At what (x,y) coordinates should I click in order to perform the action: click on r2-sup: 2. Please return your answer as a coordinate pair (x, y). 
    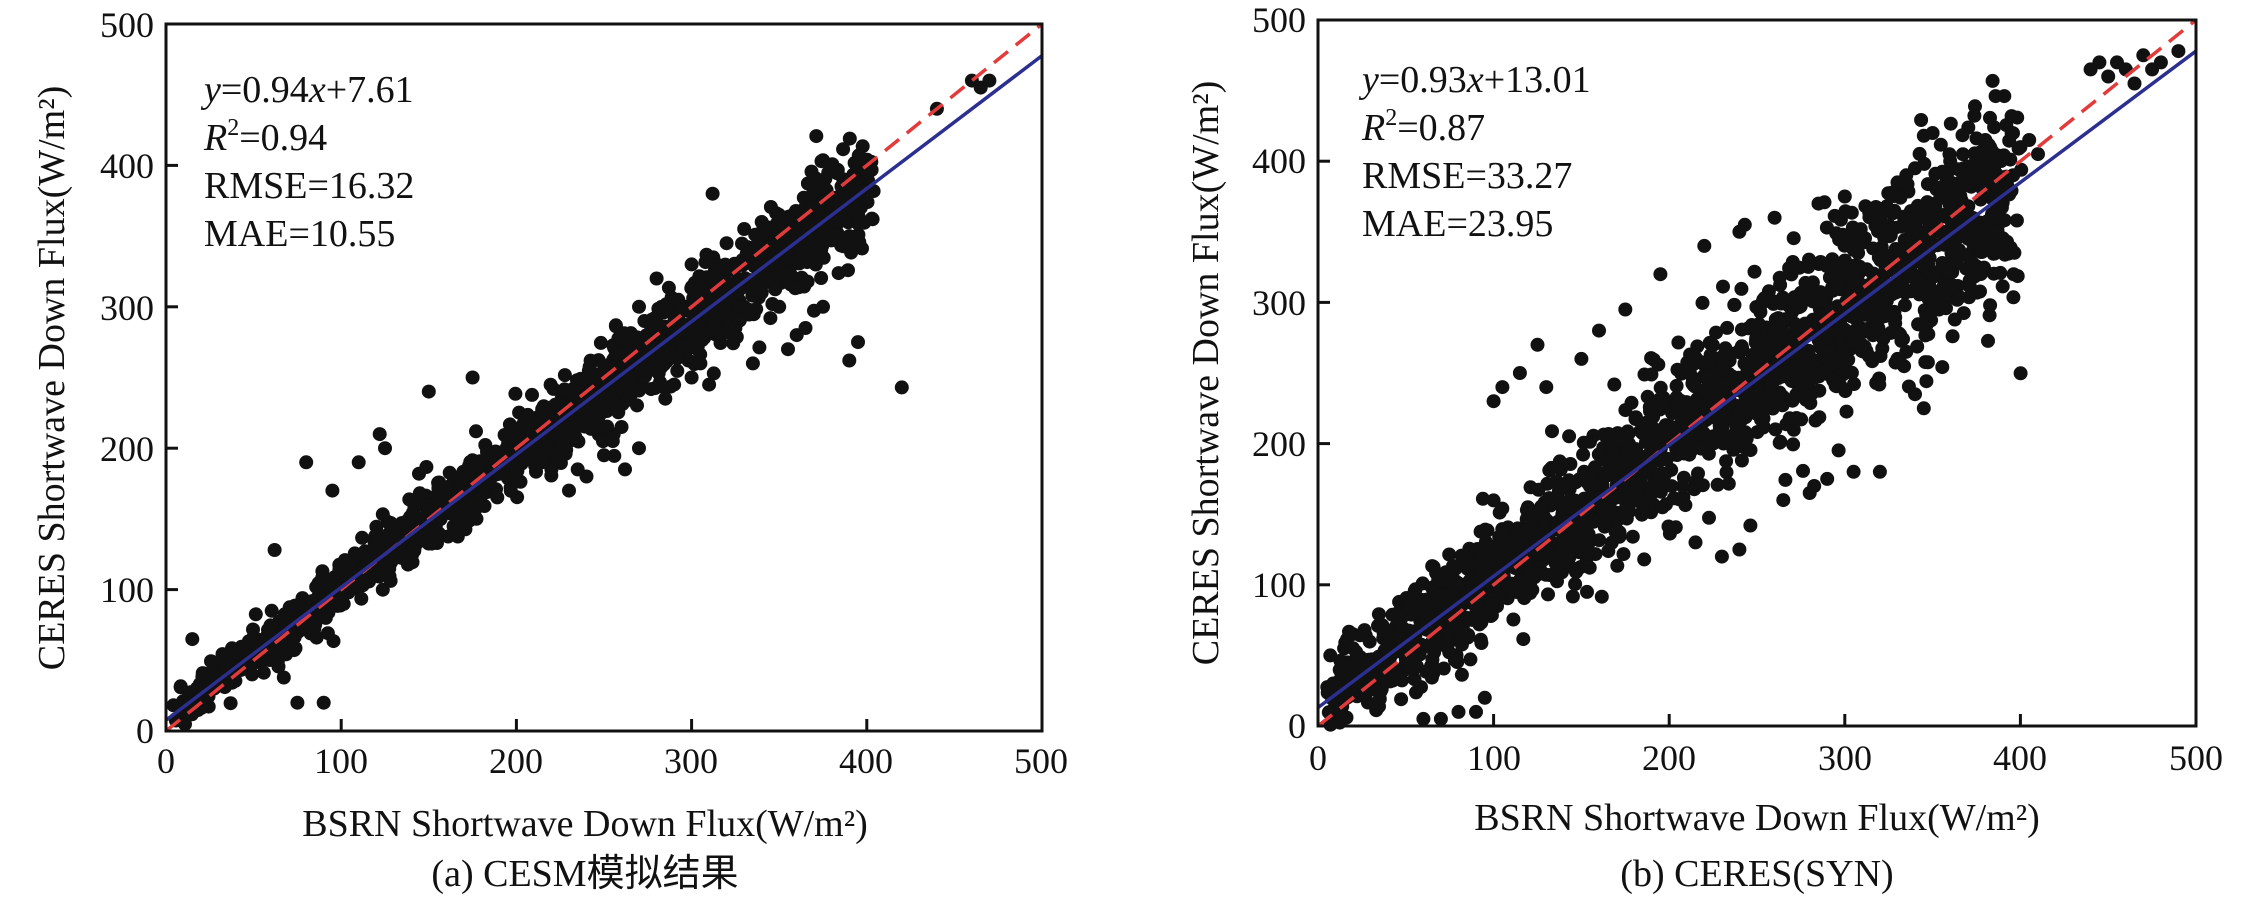
    Looking at the image, I should click on (233, 128).